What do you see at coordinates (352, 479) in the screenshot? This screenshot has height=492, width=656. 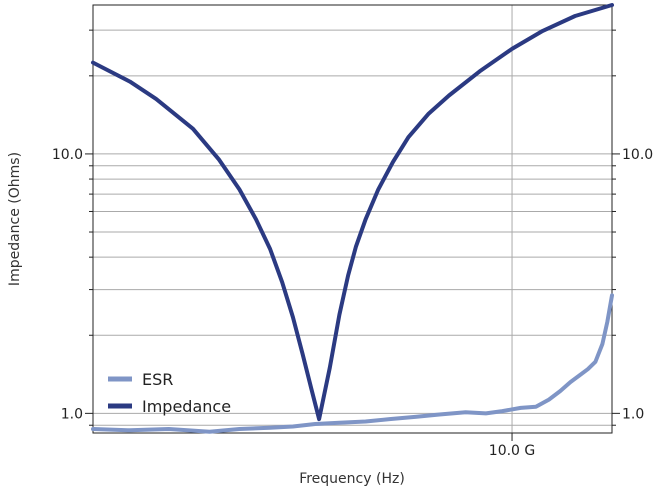 I see `x-axis-label: Frequency (Hz)` at bounding box center [352, 479].